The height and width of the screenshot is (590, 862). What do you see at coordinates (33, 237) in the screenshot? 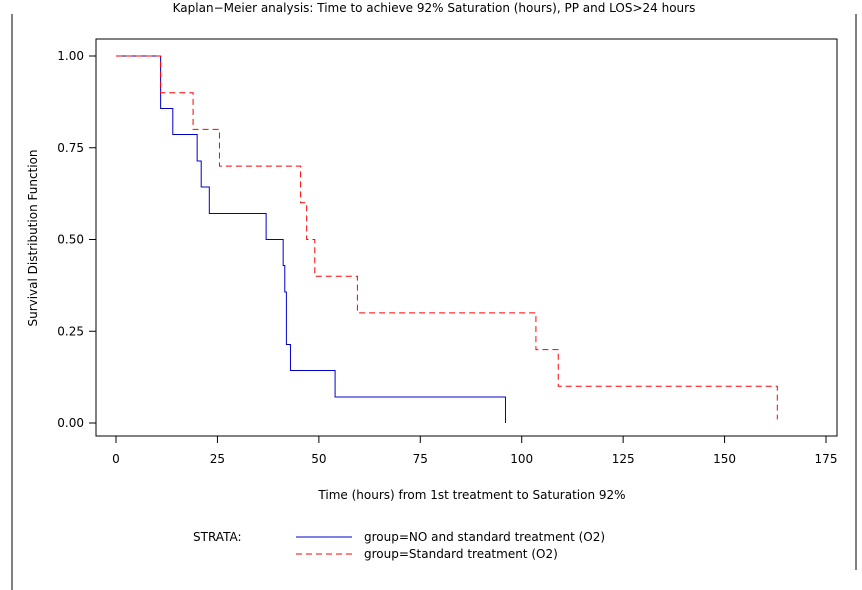
I see `y-axis-label: Survival Distribution Function` at bounding box center [33, 237].